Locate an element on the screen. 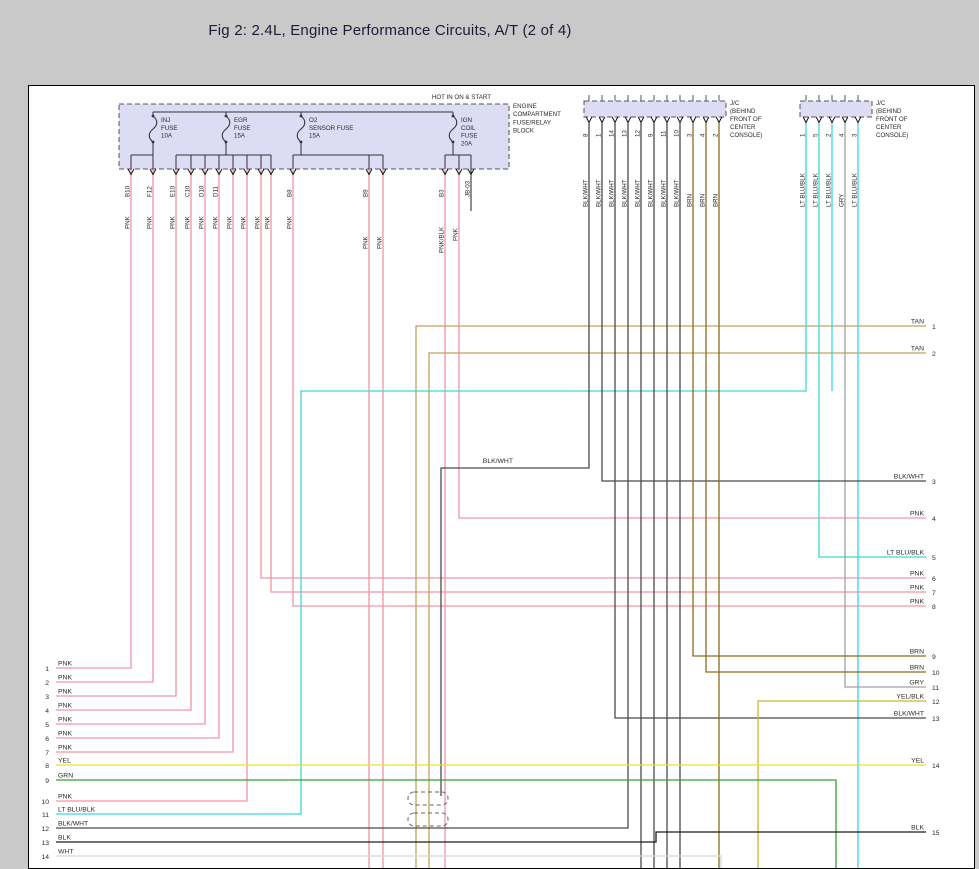  right-terminal-label: TAN is located at coordinates (917, 322).